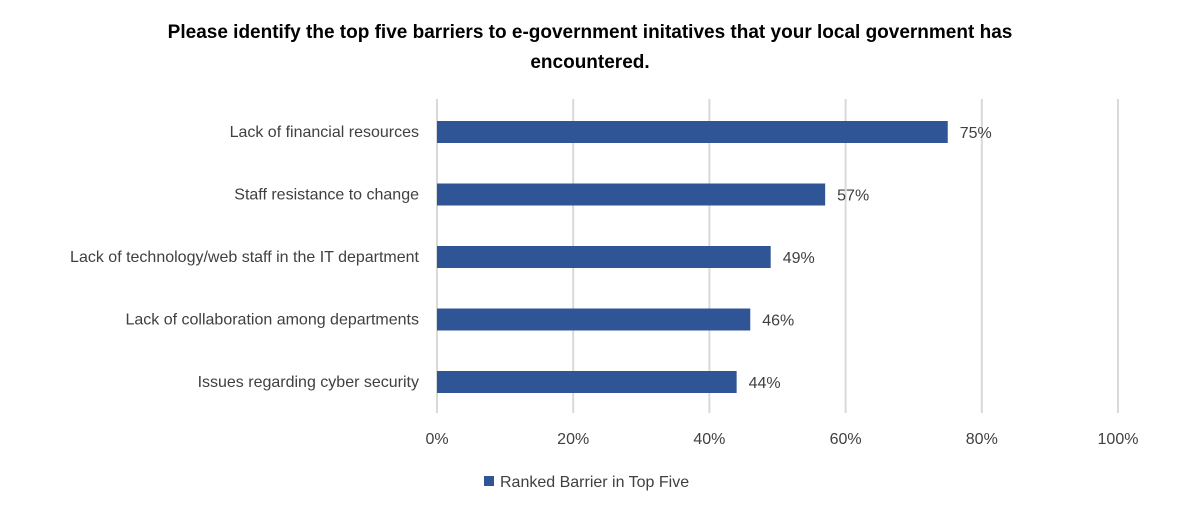 This screenshot has width=1197, height=511. What do you see at coordinates (846, 439) in the screenshot?
I see `x-tick-label: 60%` at bounding box center [846, 439].